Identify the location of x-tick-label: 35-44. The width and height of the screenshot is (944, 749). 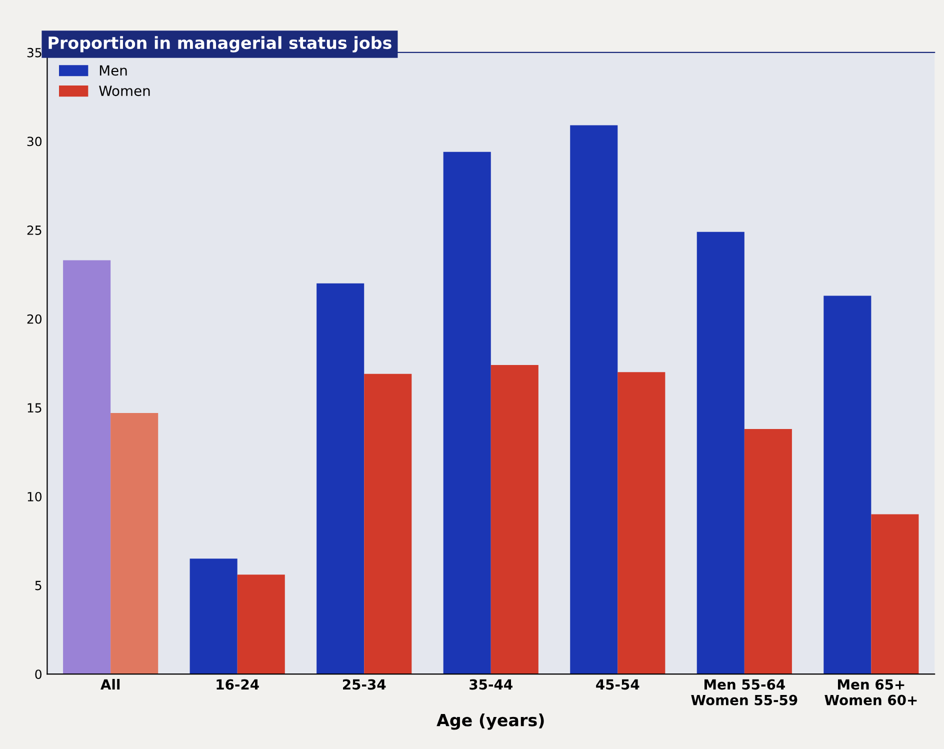
(491, 684).